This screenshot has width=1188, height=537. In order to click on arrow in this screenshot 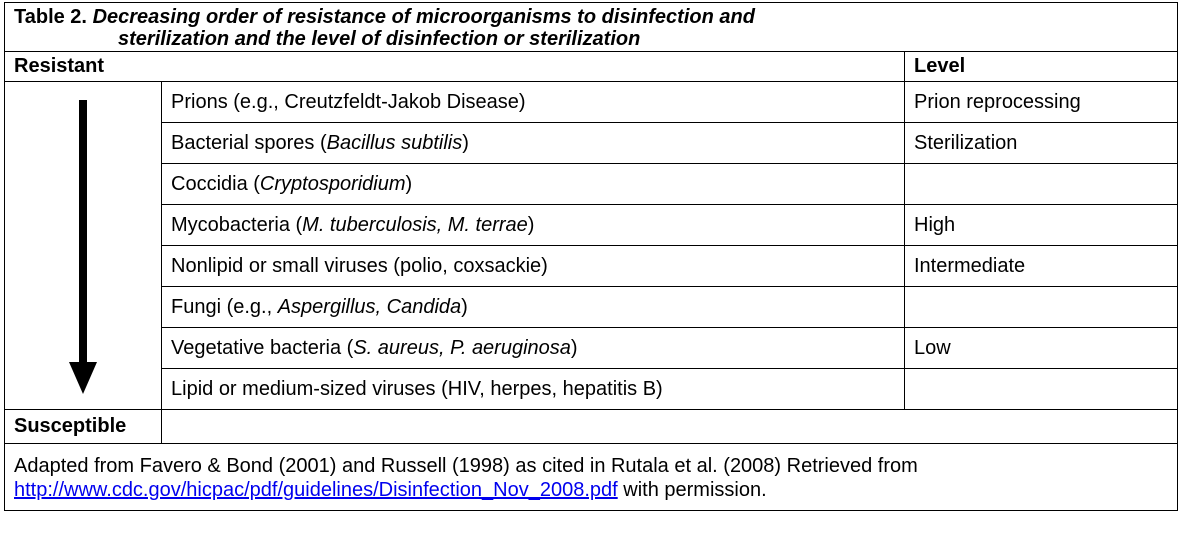, I will do `click(83, 246)`.